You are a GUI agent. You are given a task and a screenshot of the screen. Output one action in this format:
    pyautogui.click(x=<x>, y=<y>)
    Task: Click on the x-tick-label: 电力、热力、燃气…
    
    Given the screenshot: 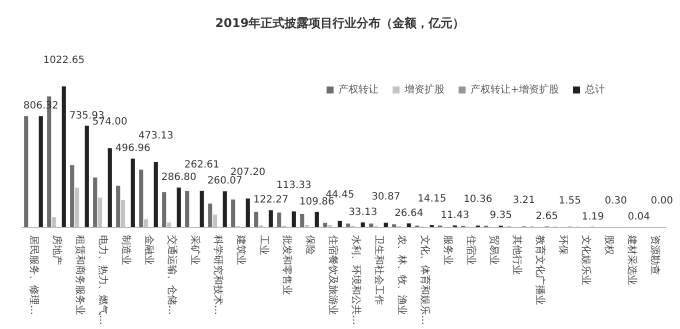 What is the action you would take?
    pyautogui.click(x=103, y=280)
    